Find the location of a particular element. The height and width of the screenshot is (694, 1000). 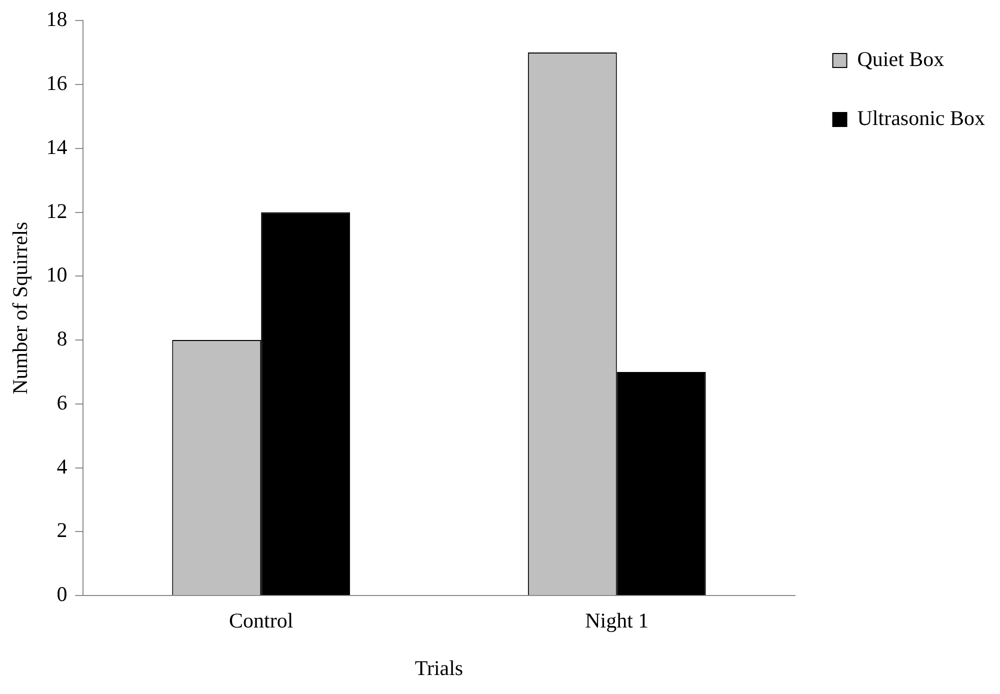

y-tick-label: 6 is located at coordinates (62, 402).